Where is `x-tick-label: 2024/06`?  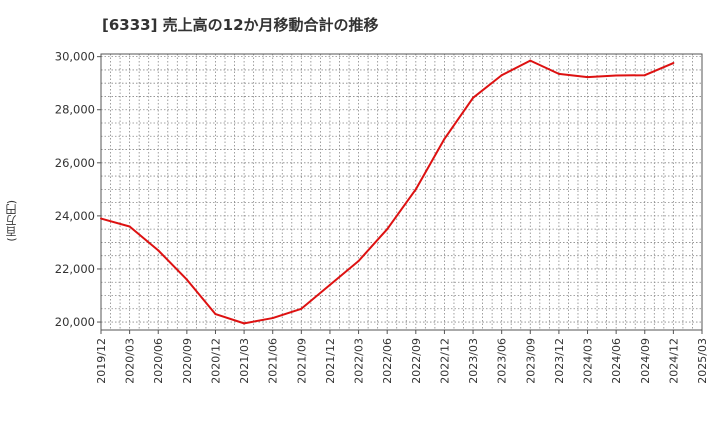
x-tick-label: 2024/06 is located at coordinates (616, 361).